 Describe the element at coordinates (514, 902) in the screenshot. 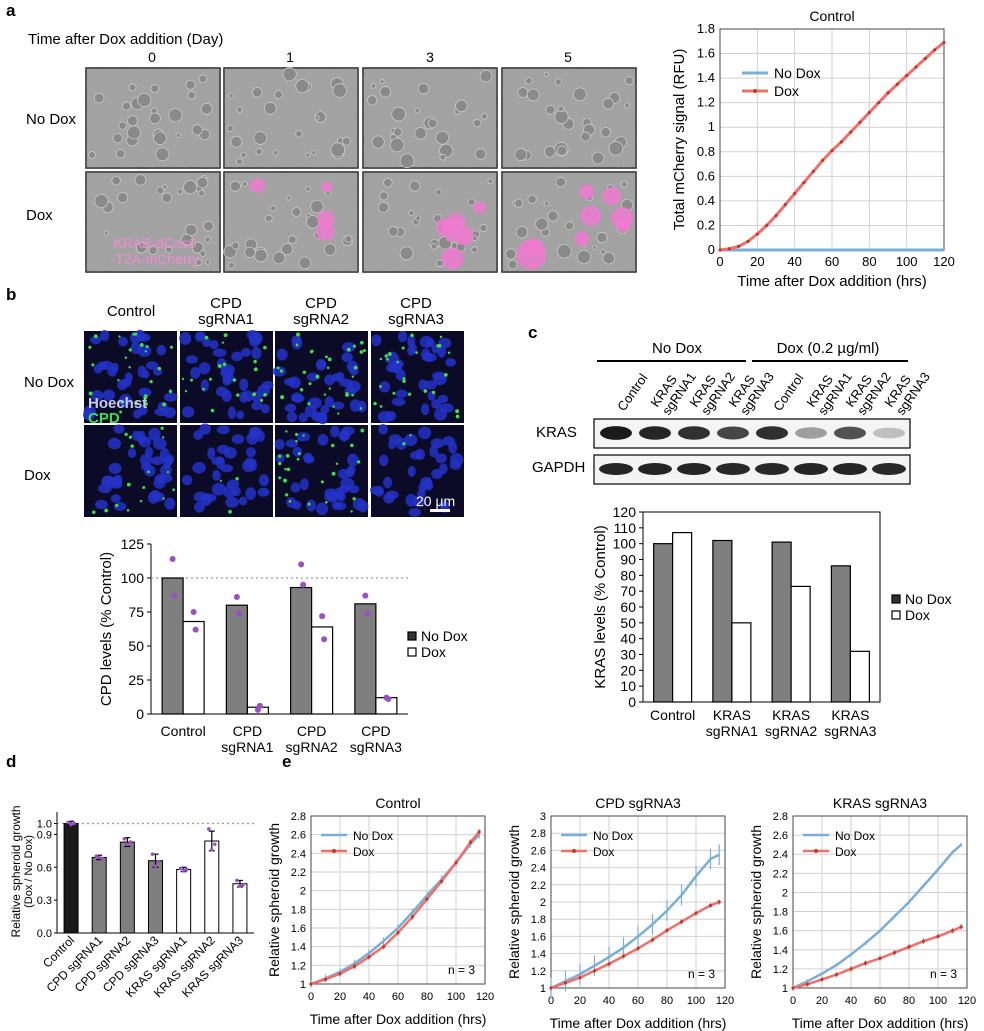

I see `y-axis-label: Relative spheroid growth` at that location.